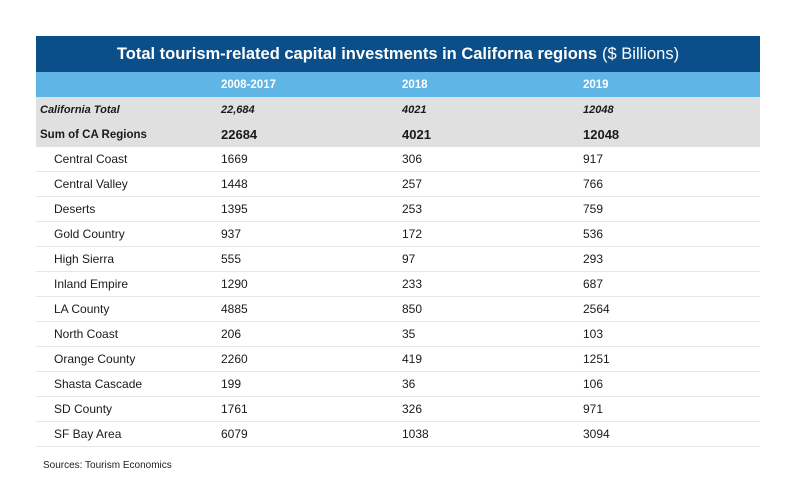  Describe the element at coordinates (91, 184) in the screenshot. I see `row-label: Central Valley` at that location.